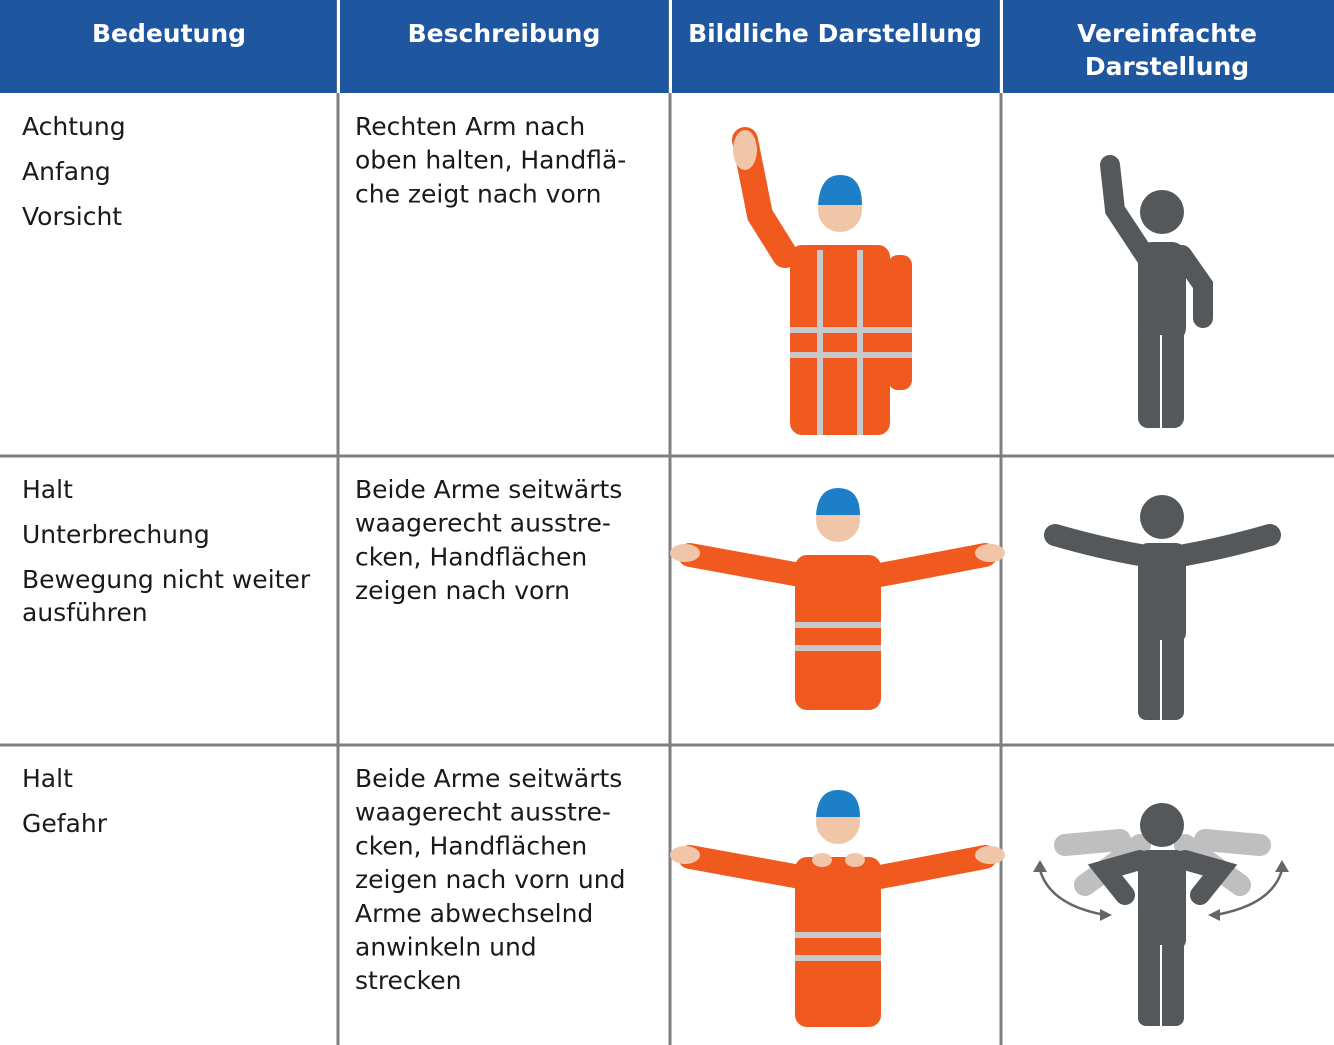 The image size is (1334, 1045). Describe the element at coordinates (116, 534) in the screenshot. I see `meaning-text: Unterbrechung` at that location.